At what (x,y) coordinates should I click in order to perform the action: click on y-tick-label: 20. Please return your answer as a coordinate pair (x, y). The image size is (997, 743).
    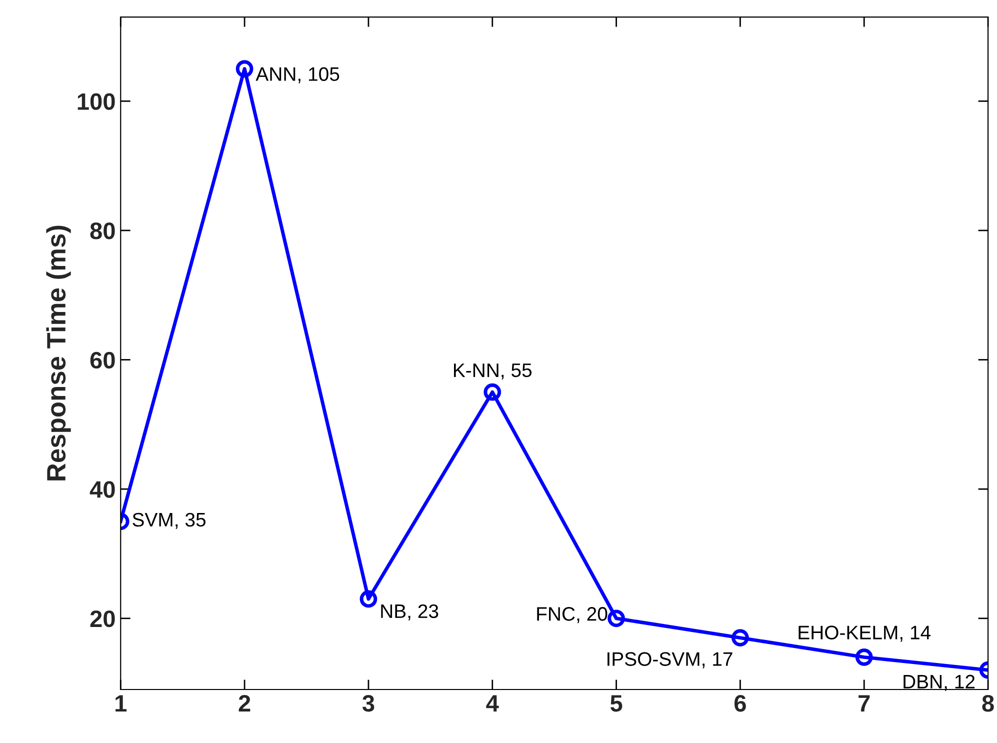
    Looking at the image, I should click on (102, 619).